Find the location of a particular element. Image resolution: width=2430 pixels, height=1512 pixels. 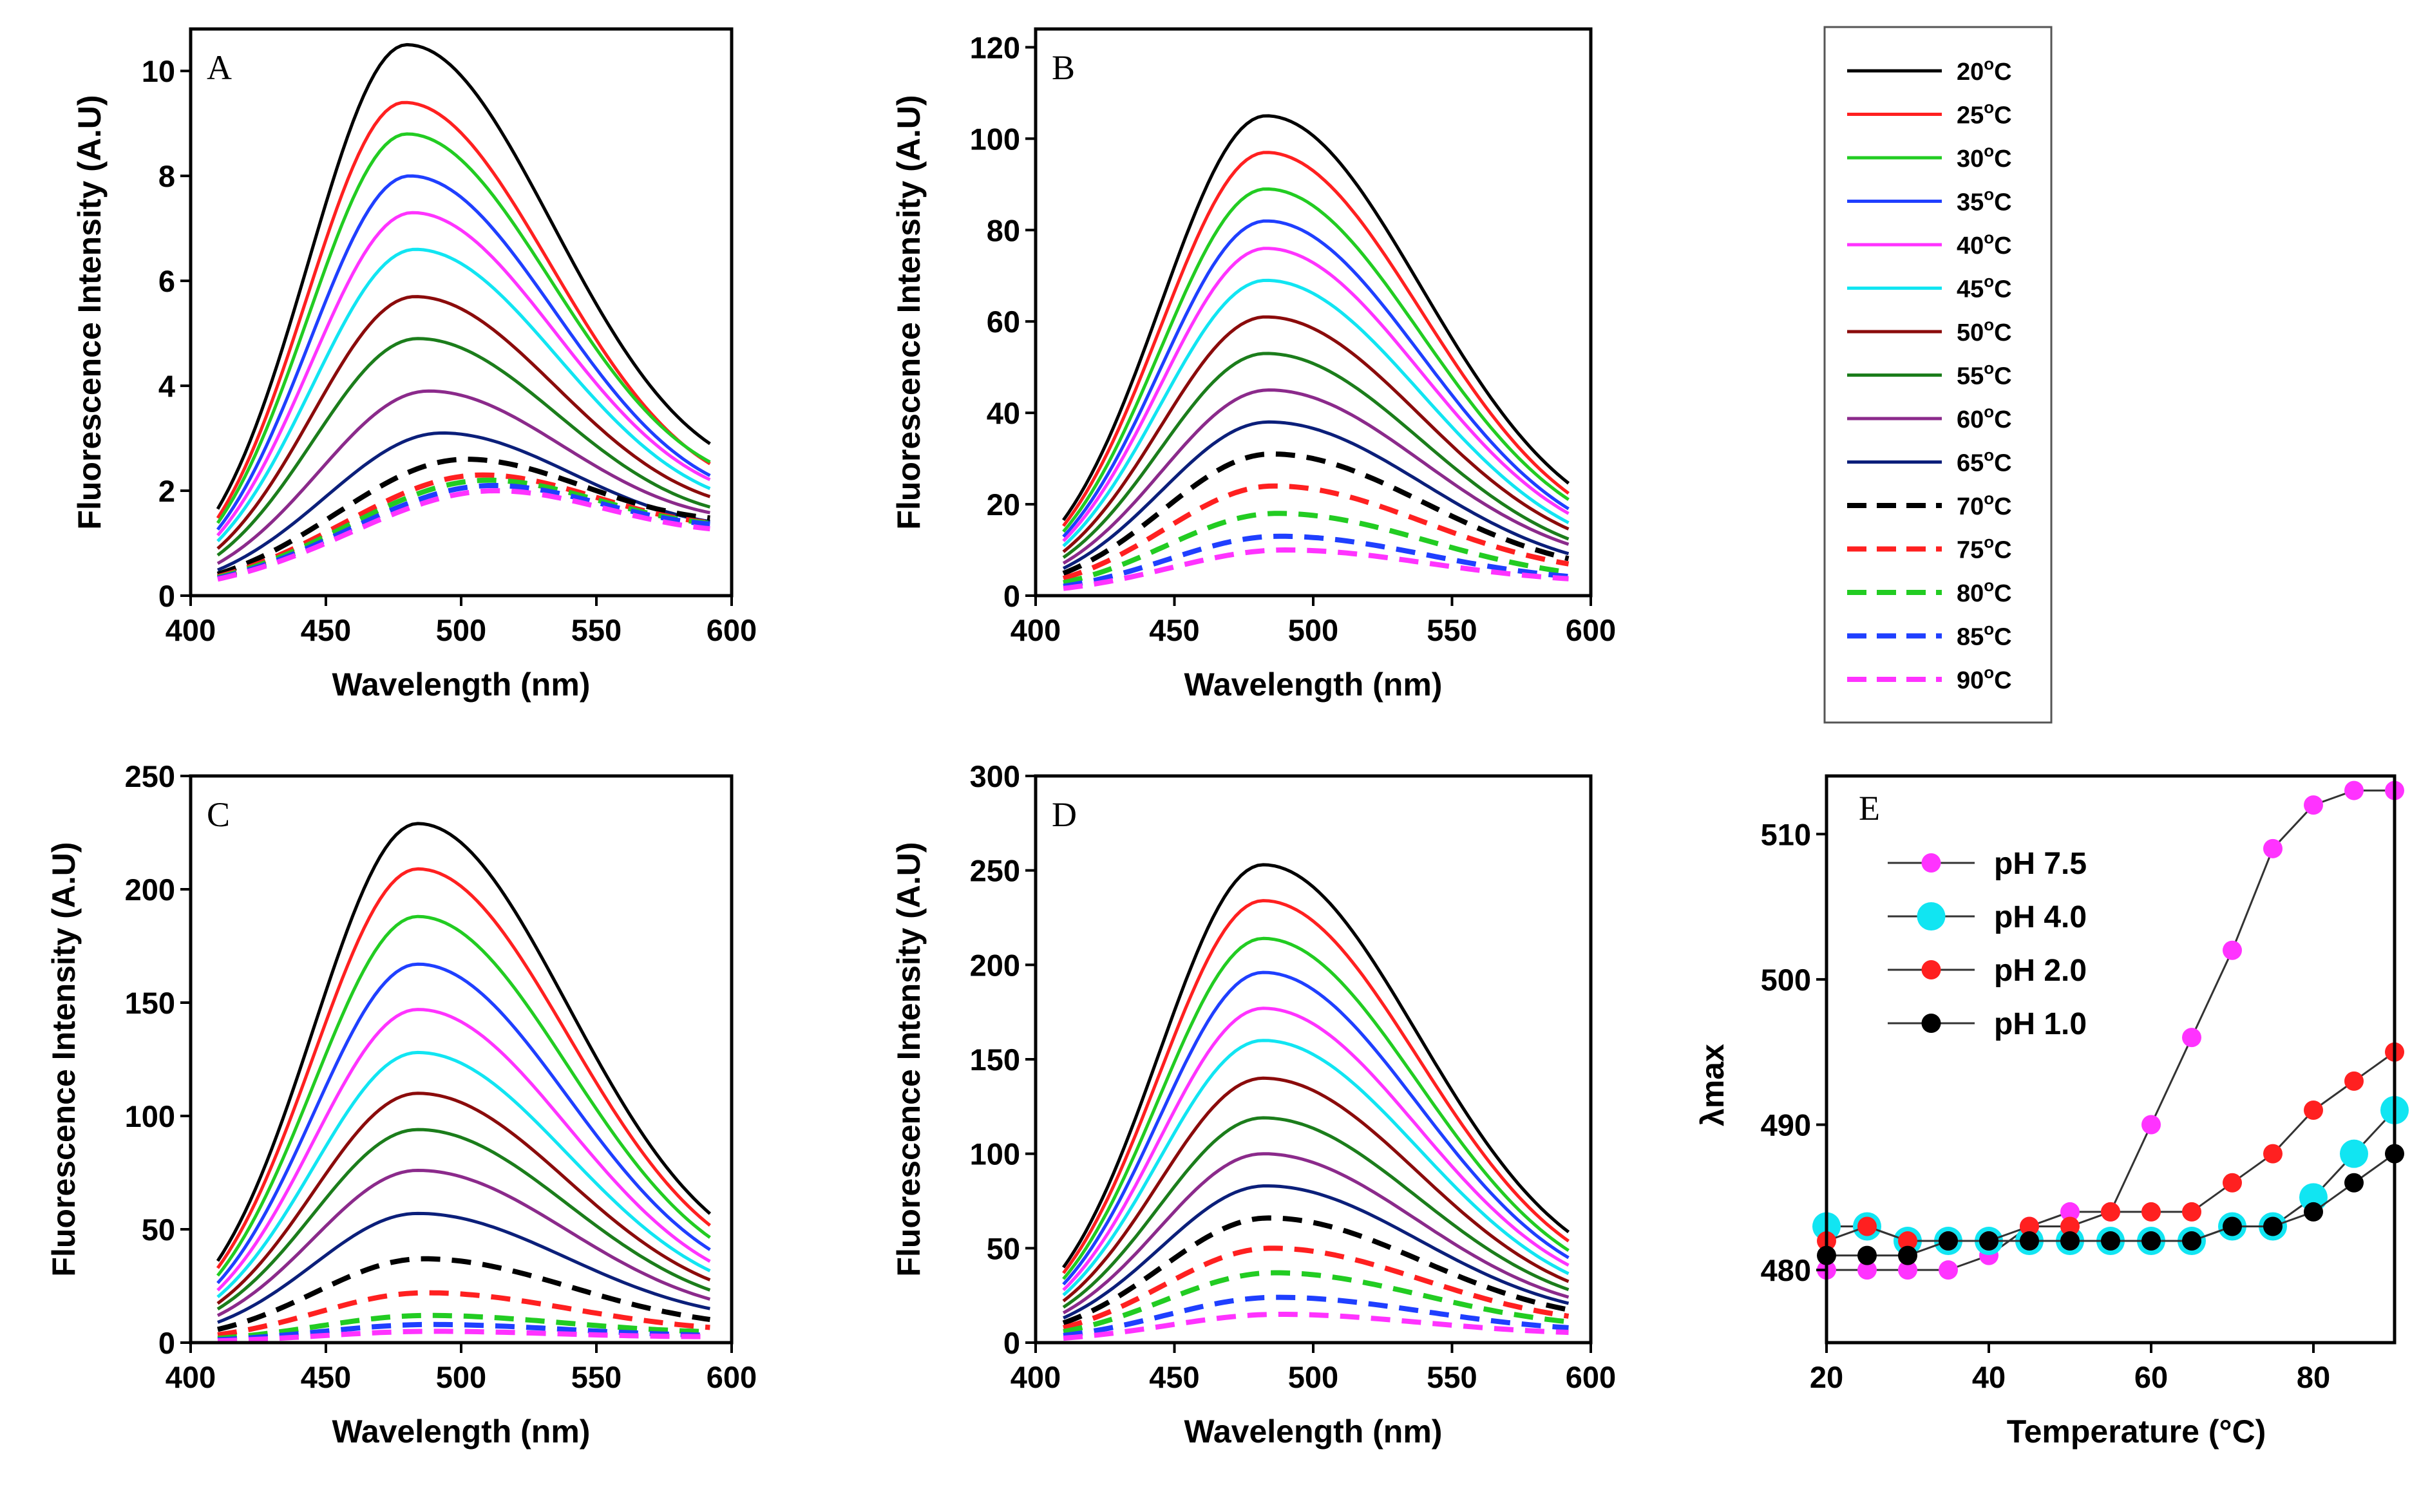

x-tick-label: 40 is located at coordinates (1989, 1377).